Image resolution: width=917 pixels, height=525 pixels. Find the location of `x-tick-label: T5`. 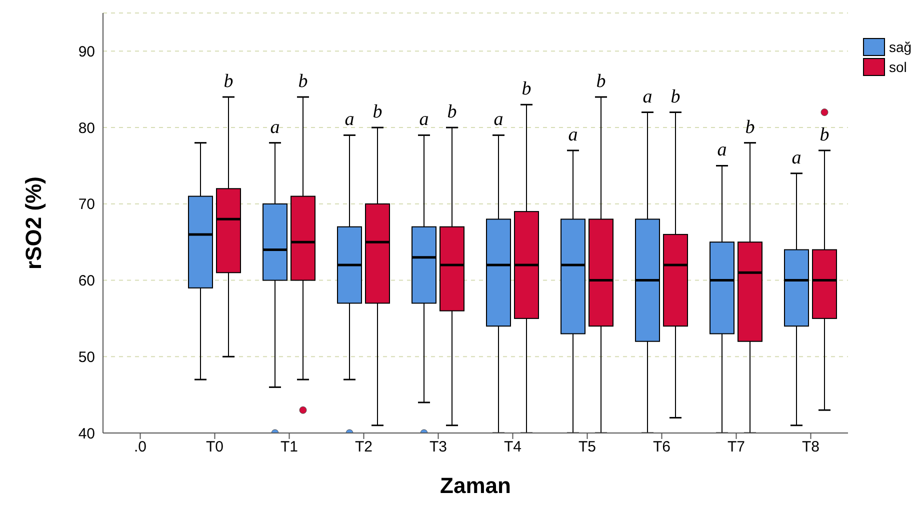

x-tick-label: T5 is located at coordinates (587, 447).